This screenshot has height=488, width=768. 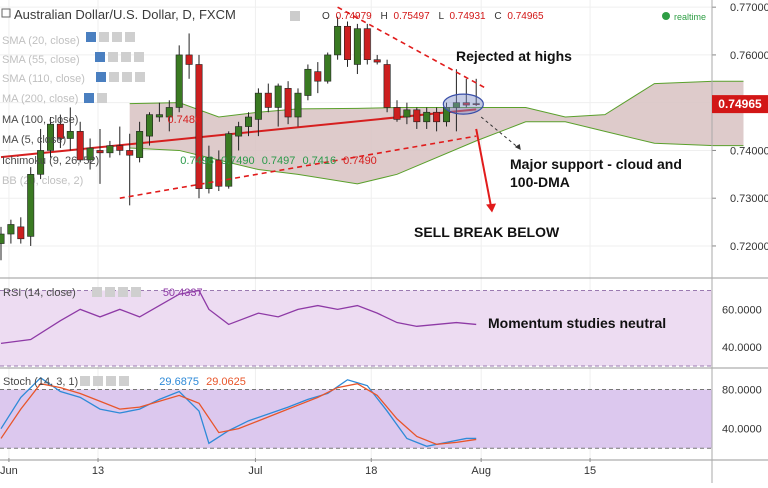 What do you see at coordinates (433, 16) in the screenshot?
I see `ohlc-readout: O 0.74979 H 0.75497 L 0.74931 C 0.74965` at bounding box center [433, 16].